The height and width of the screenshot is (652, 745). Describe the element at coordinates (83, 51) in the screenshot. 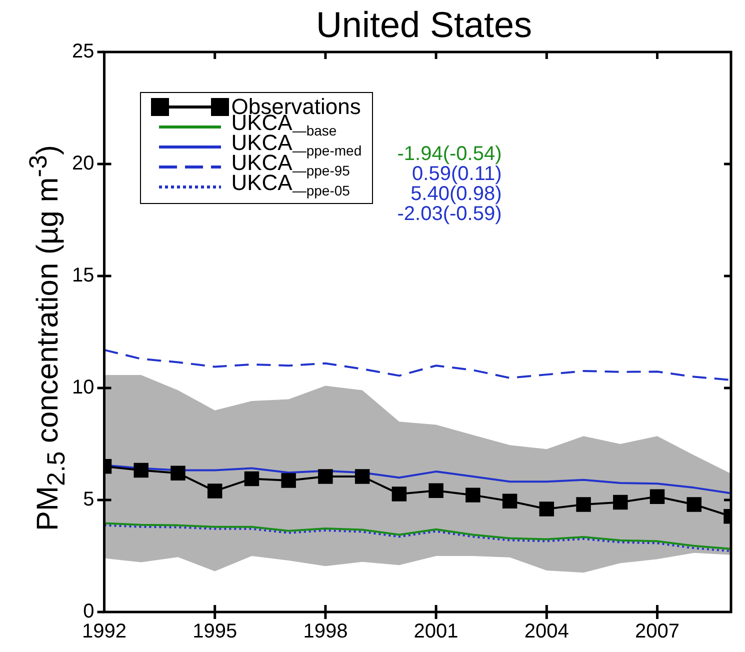

I see `y-tick-label: 25` at that location.